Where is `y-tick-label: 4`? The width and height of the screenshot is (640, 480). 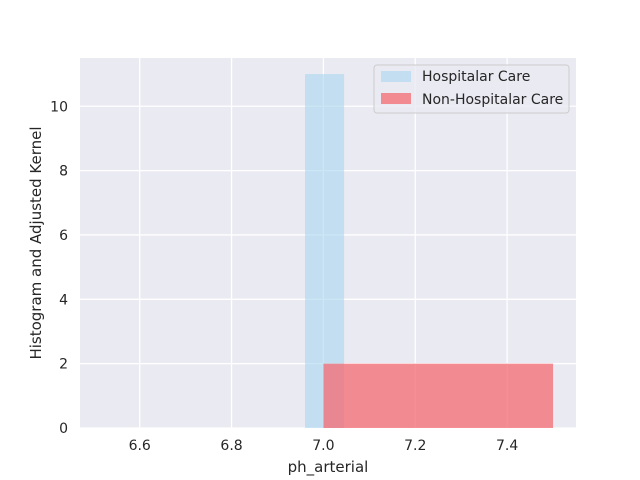
y-tick-label: 4 is located at coordinates (63, 300).